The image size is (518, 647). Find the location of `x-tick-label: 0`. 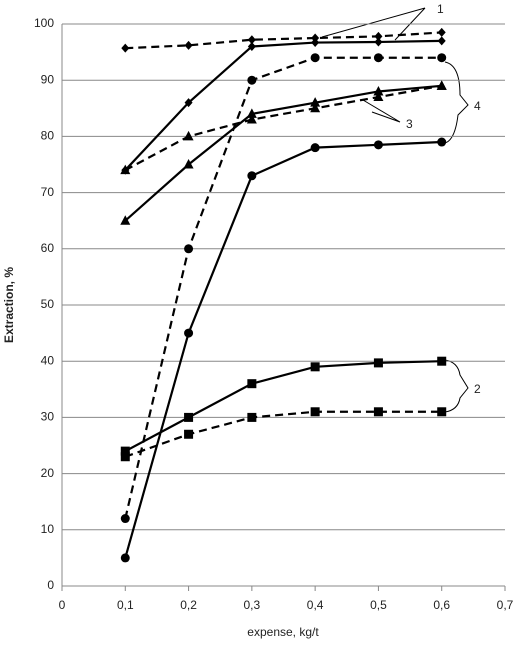

x-tick-label: 0 is located at coordinates (62, 605).